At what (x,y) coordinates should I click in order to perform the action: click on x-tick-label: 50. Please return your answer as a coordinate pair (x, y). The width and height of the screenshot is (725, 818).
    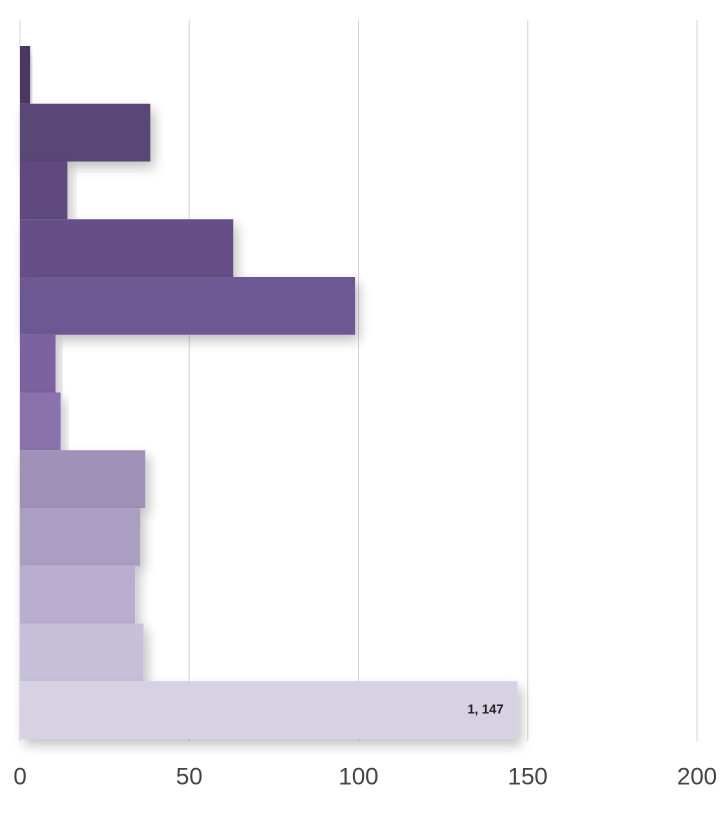
    Looking at the image, I should click on (189, 776).